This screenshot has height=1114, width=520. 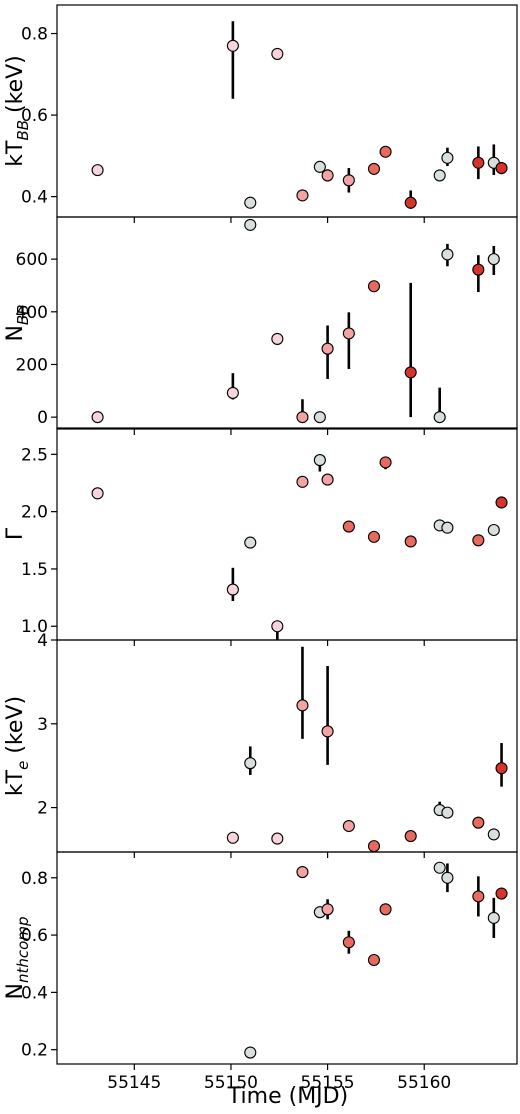 I want to click on y-tick-label: 4, so click(x=42, y=641).